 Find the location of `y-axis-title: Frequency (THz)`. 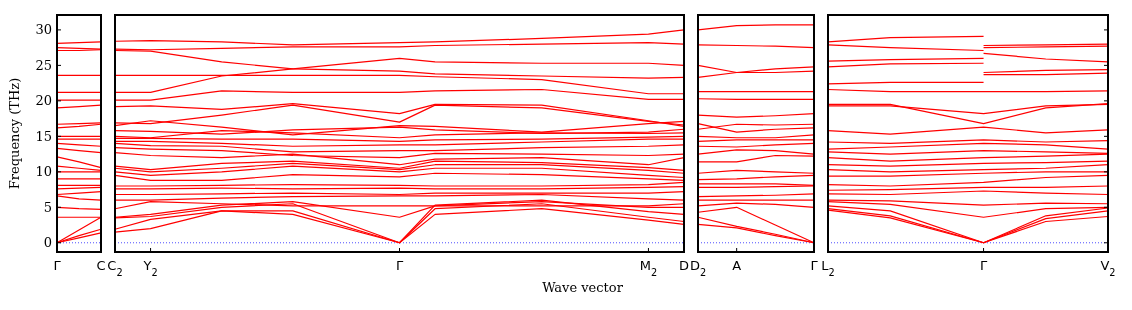

y-axis-title: Frequency (THz) is located at coordinates (14, 133).